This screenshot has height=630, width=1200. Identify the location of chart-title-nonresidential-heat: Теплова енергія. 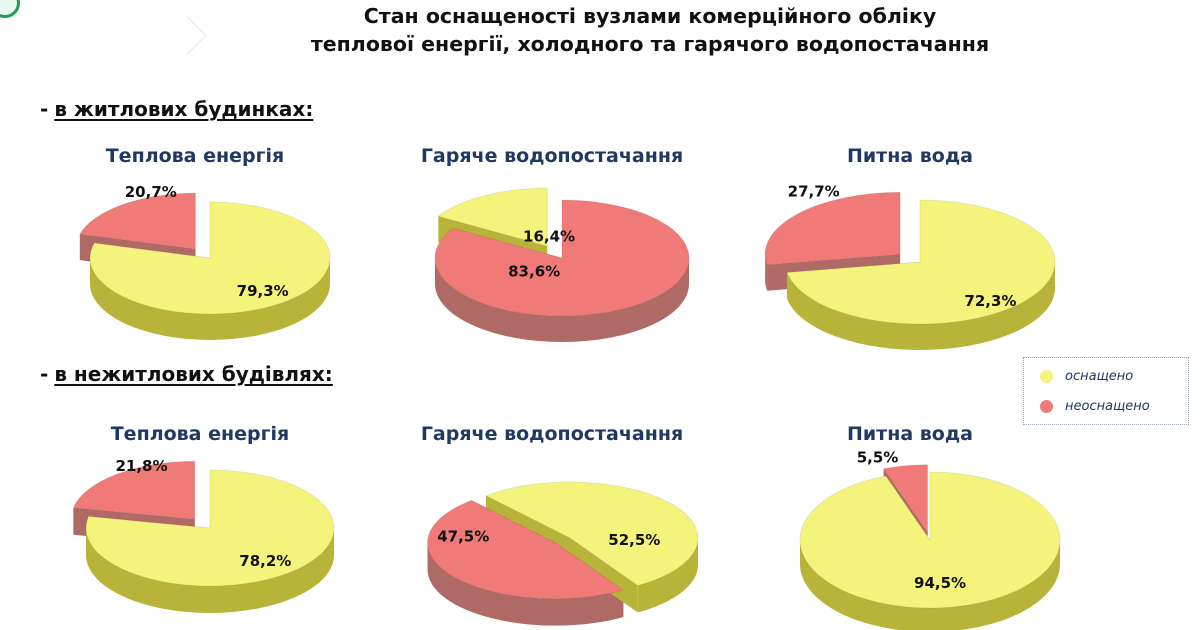
(200, 434).